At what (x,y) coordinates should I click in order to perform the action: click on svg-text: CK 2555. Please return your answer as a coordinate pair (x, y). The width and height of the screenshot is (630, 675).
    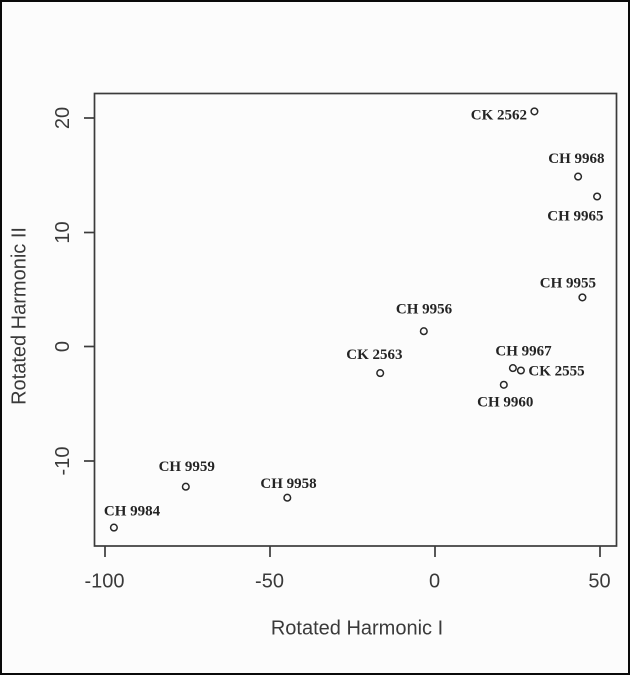
    Looking at the image, I should click on (556, 371).